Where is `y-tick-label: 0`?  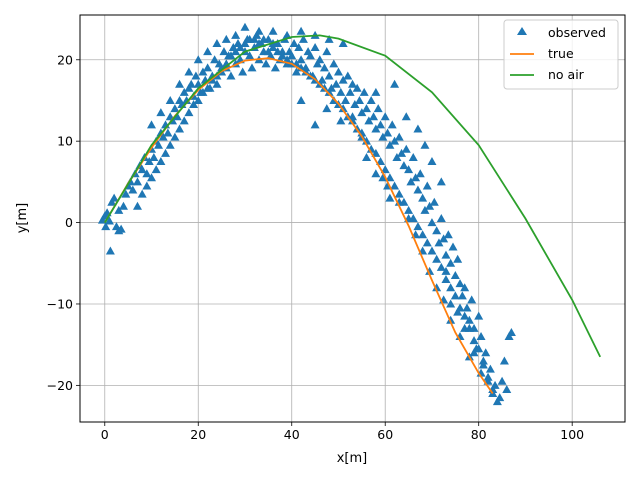
y-tick-label: 0 is located at coordinates (69, 222).